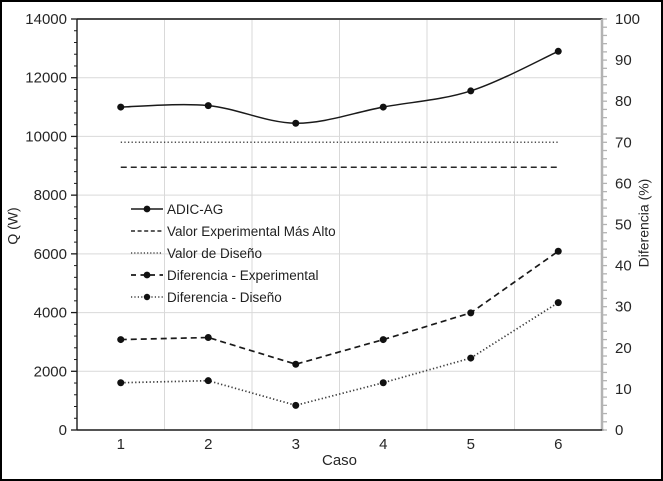 The width and height of the screenshot is (663, 481). Describe the element at coordinates (121, 444) in the screenshot. I see `x-axis-tick-label: 1` at that location.